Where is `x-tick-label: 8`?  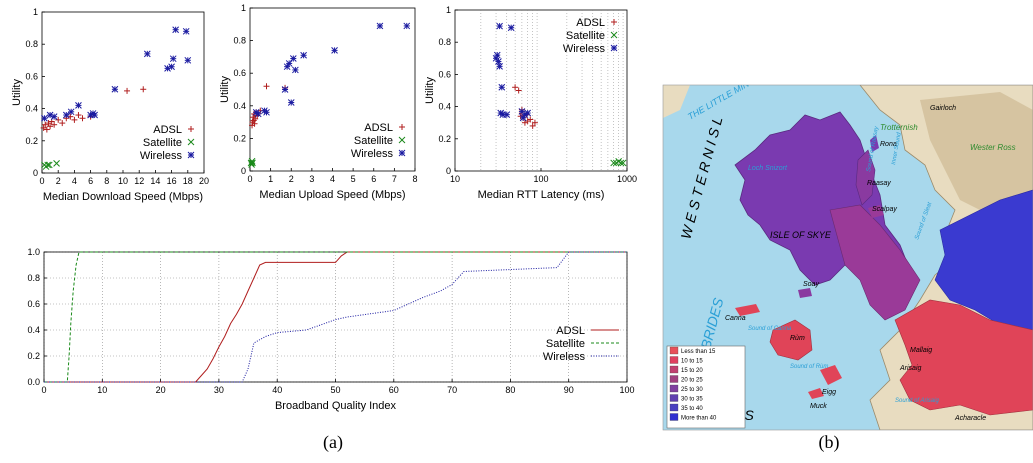
x-tick-label: 8 is located at coordinates (414, 179).